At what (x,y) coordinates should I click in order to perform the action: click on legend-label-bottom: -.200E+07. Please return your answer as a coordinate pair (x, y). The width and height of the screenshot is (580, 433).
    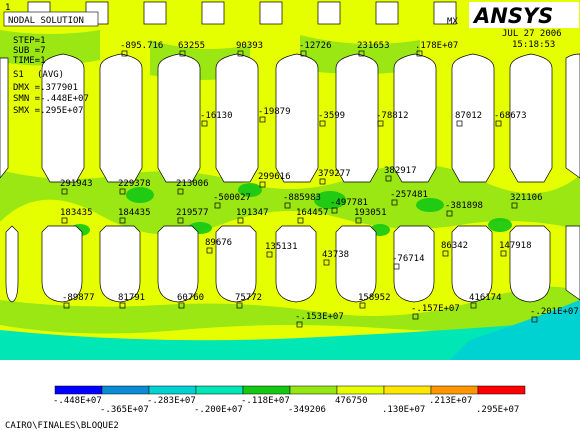
    Looking at the image, I should click on (218, 410).